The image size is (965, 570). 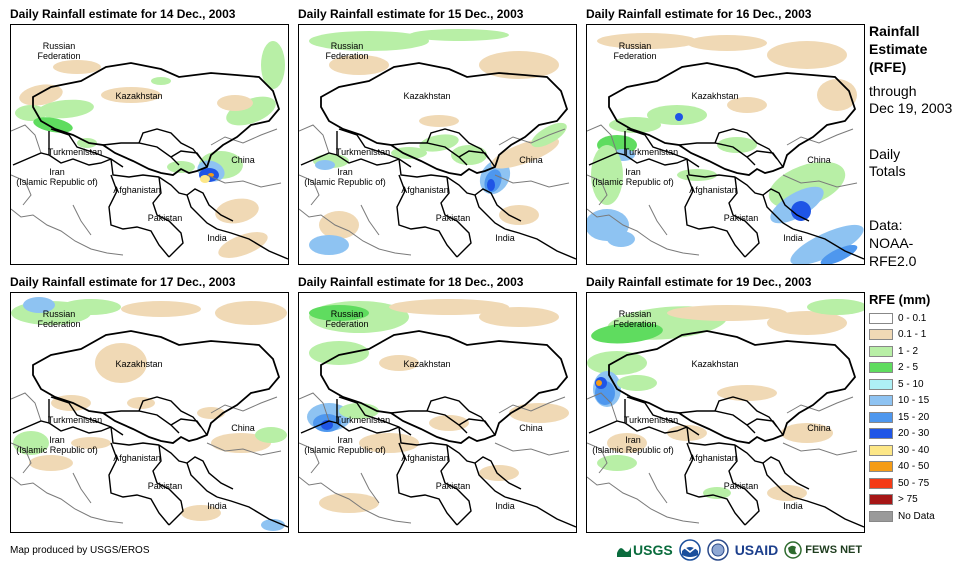 What do you see at coordinates (888, 67) in the screenshot?
I see `sidebar-heading-3: (RFE)` at bounding box center [888, 67].